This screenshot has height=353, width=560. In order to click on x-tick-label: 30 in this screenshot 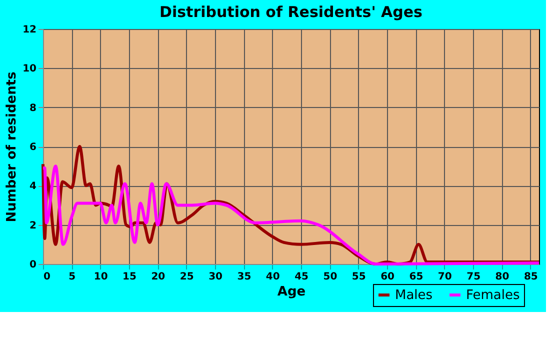, I will do `click(215, 277)`.